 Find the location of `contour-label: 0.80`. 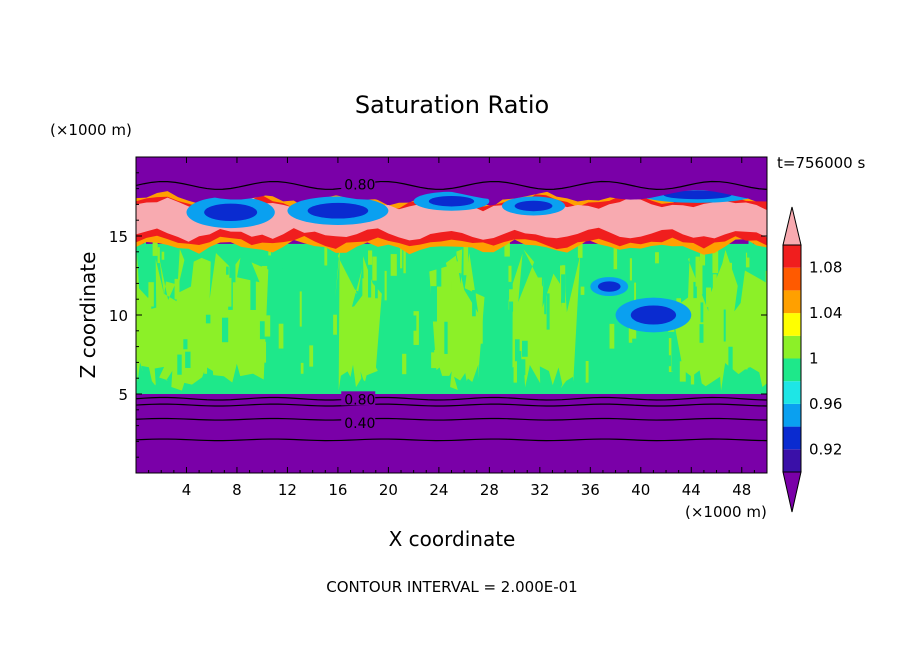

contour-label: 0.80 is located at coordinates (359, 185).